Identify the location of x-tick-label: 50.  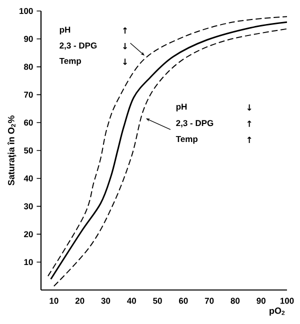
(157, 301).